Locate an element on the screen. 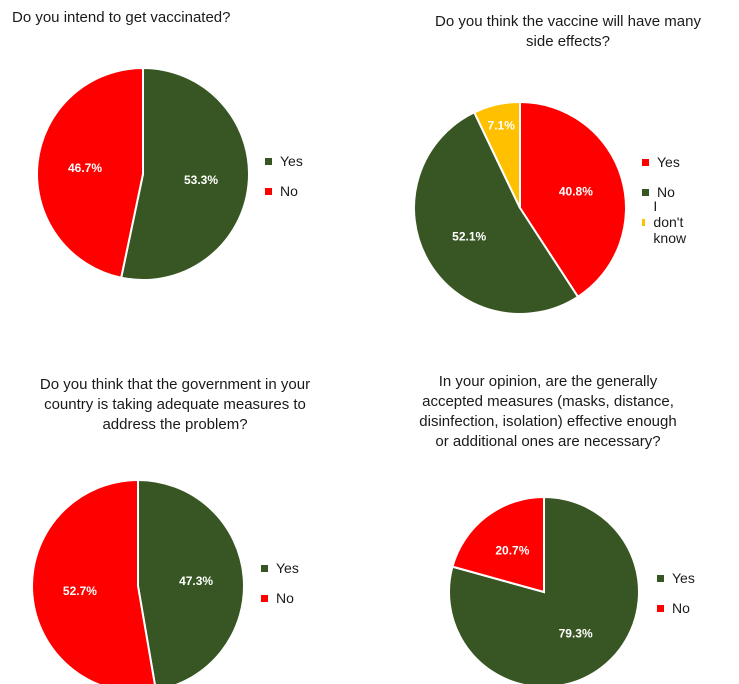 The width and height of the screenshot is (739, 684). legend-item-dont-know: I don't know is located at coordinates (666, 222).